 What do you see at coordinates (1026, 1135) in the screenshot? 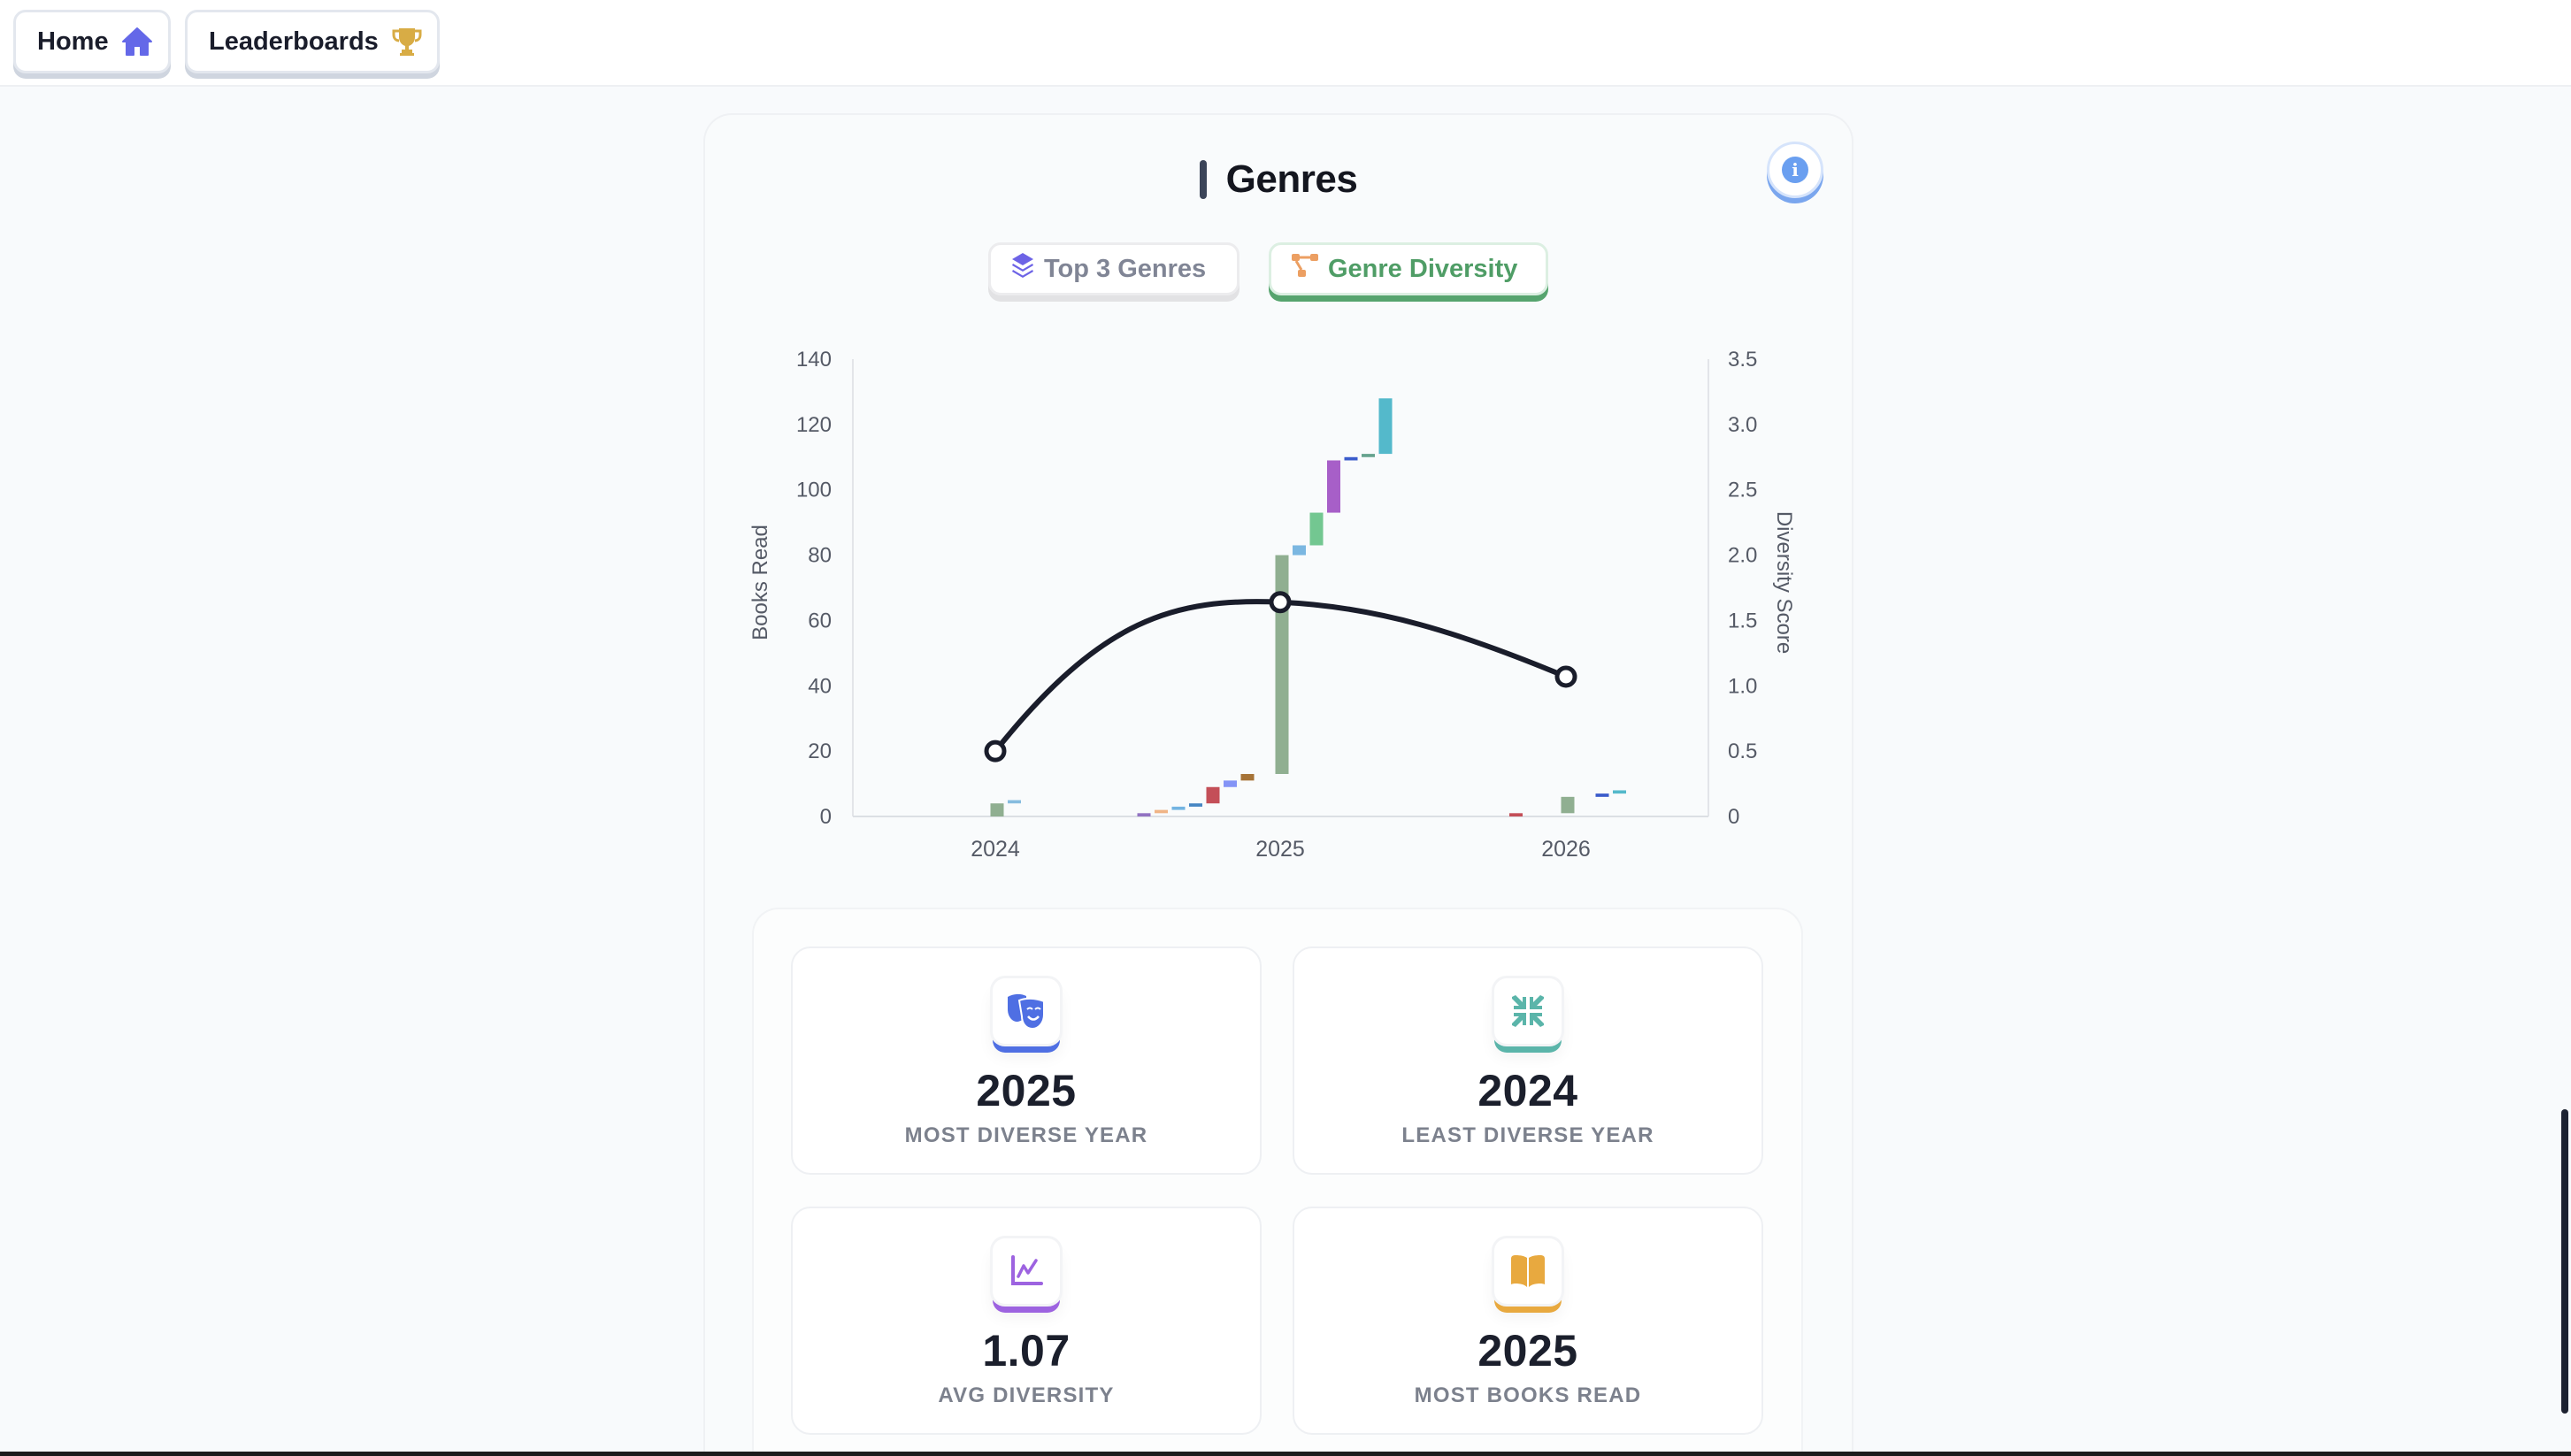
I see `stat-label: MOST DIVERSE YEAR` at bounding box center [1026, 1135].